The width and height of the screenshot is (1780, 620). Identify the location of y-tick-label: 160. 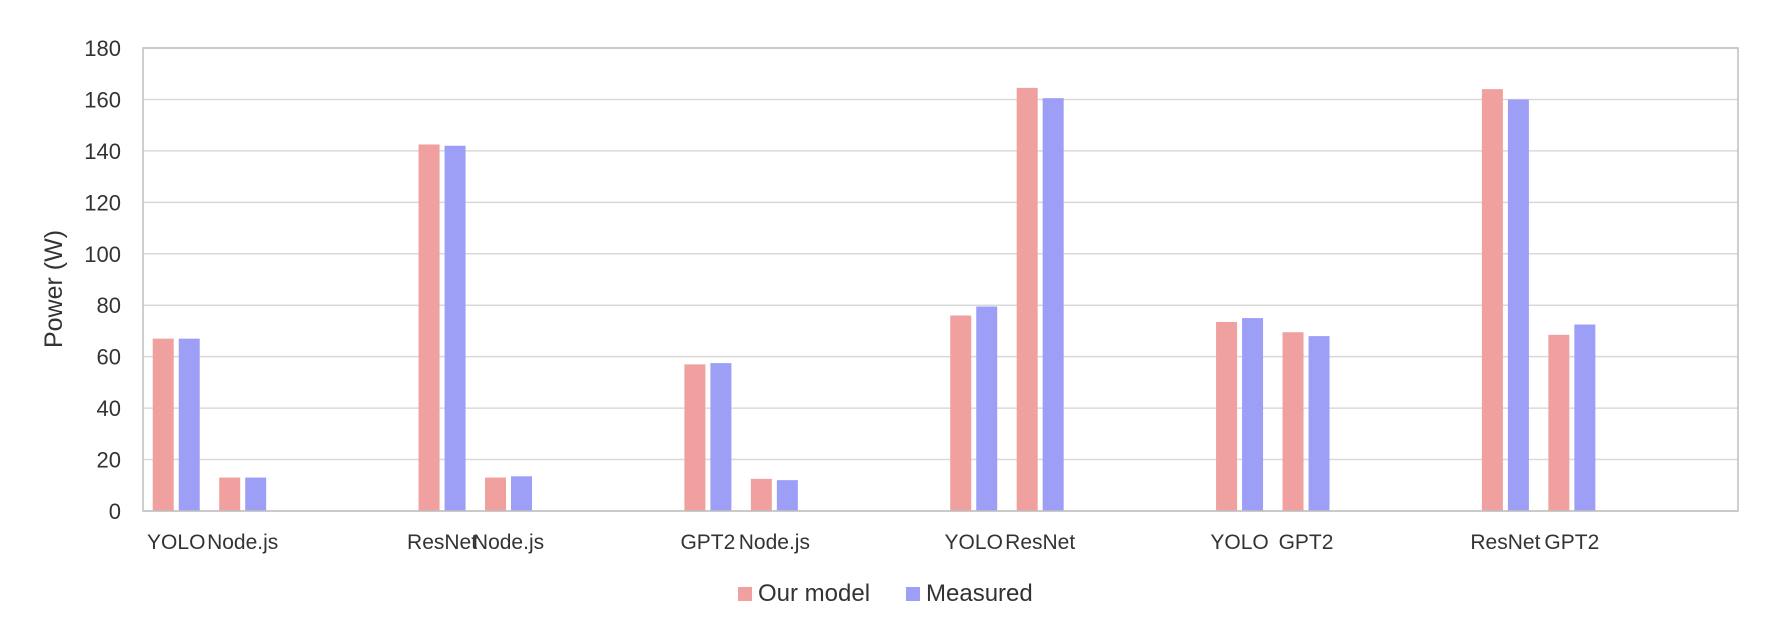
(102, 99).